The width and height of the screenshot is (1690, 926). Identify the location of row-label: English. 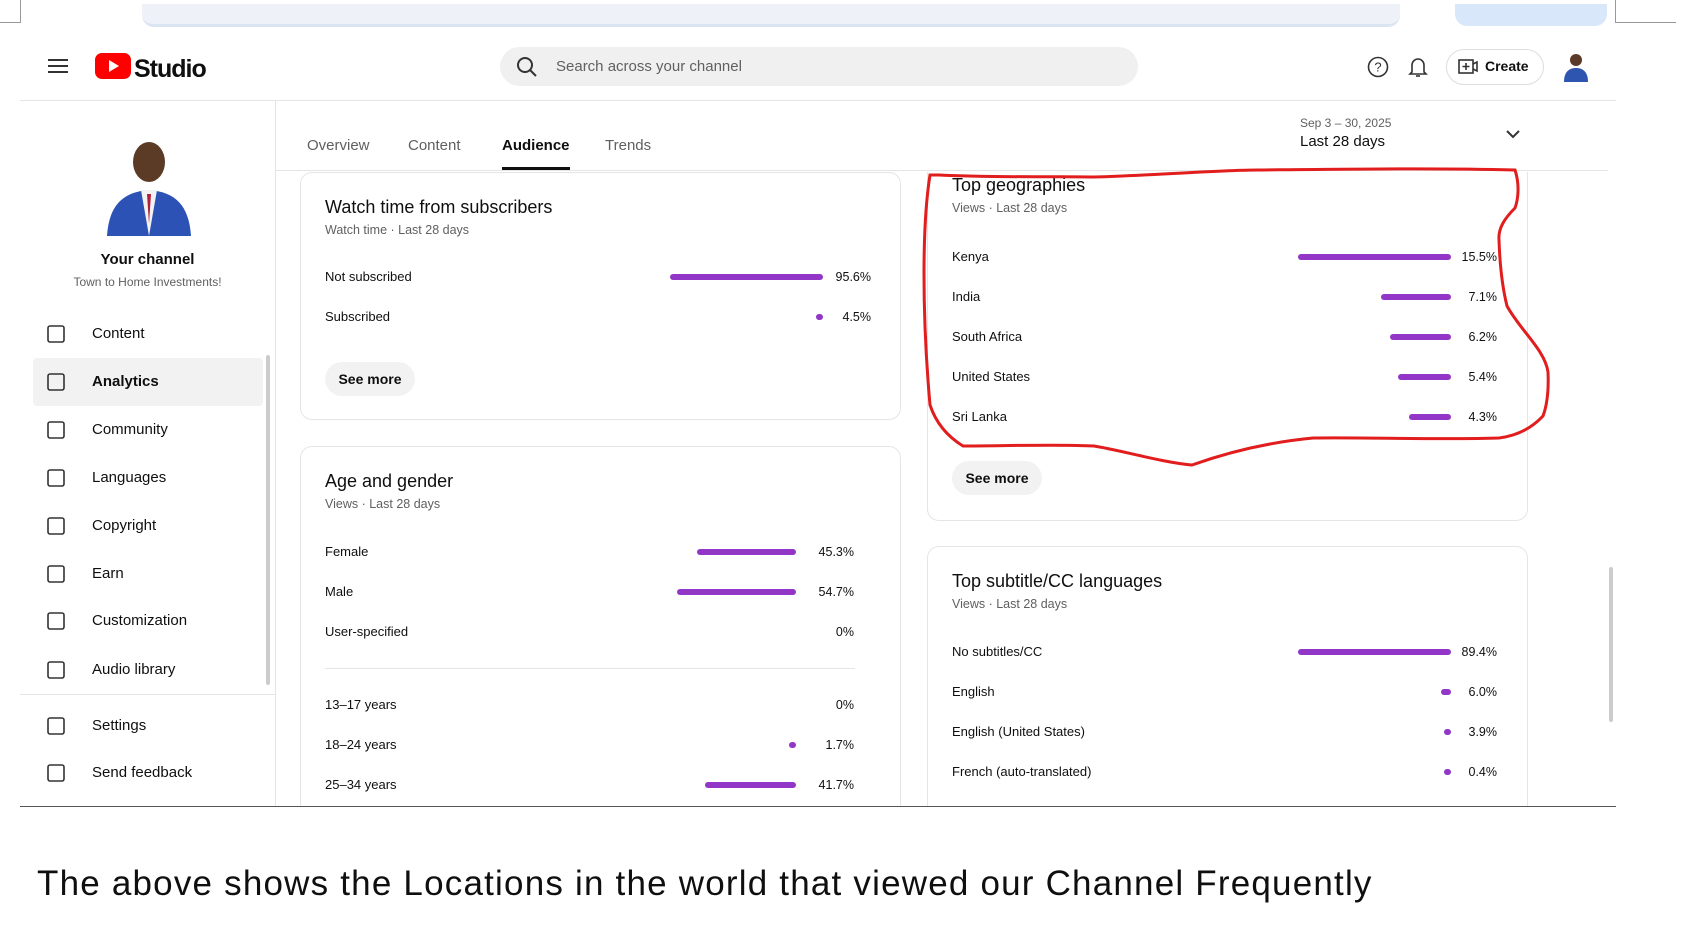
(973, 691).